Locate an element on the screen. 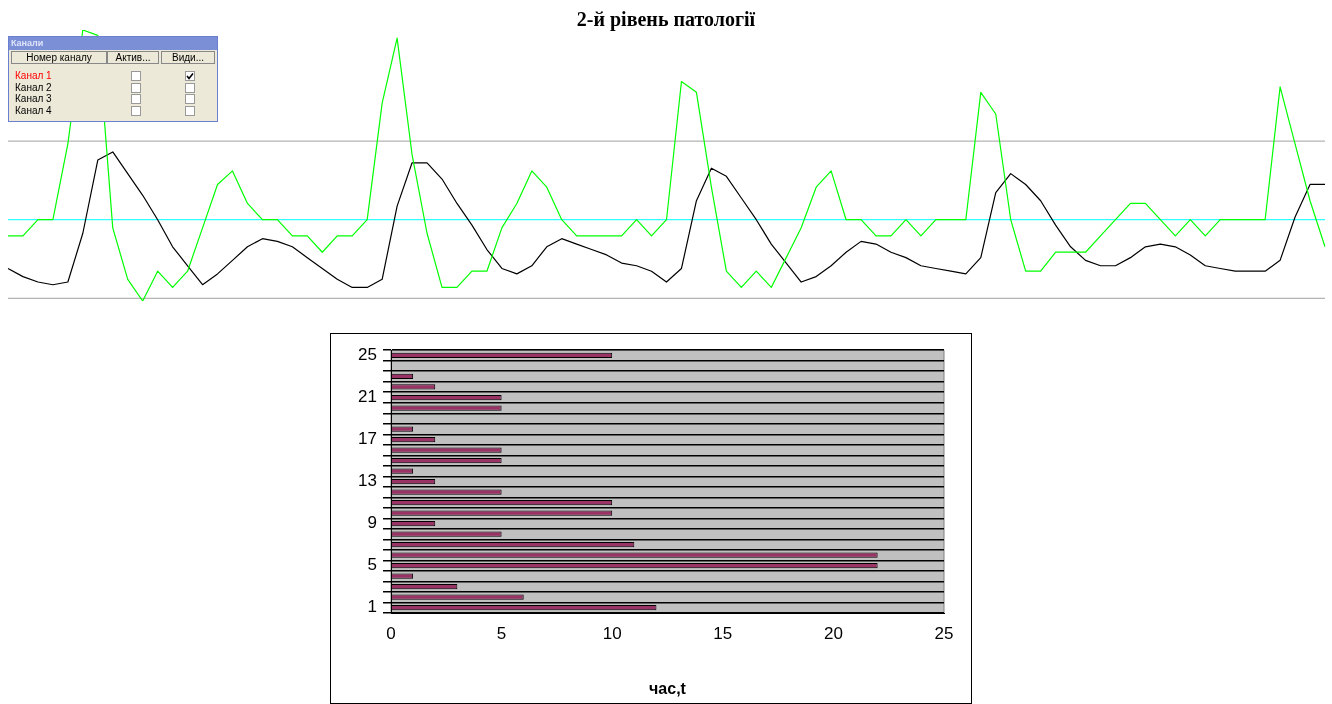 This screenshot has height=704, width=1332. annotation: Канал 1 is located at coordinates (33, 75).